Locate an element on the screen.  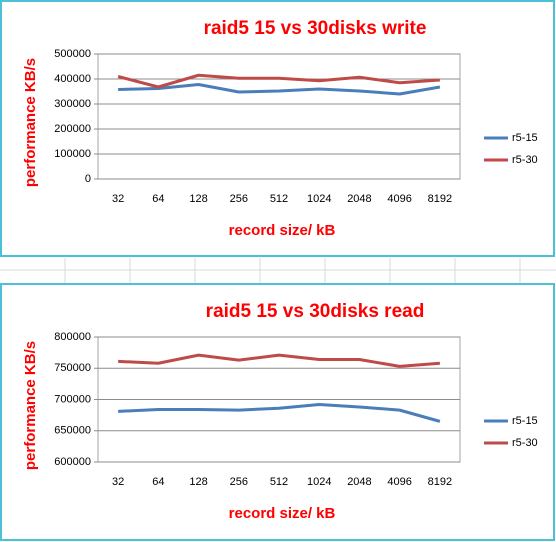
y-tick-label: 500000 is located at coordinates (72, 54).